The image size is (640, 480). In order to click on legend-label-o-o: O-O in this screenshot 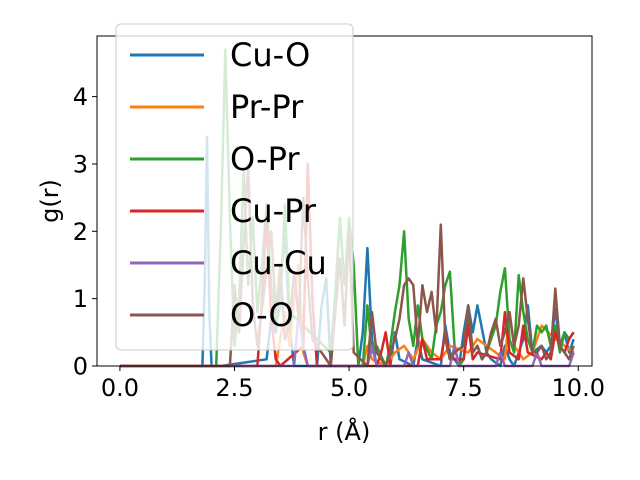, I will do `click(262, 315)`.